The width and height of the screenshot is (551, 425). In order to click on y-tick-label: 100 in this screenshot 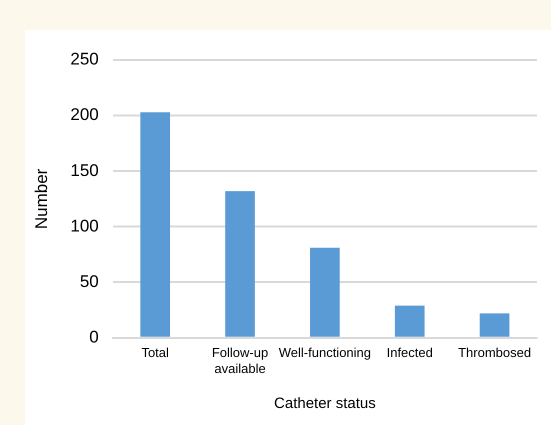, I will do `click(84, 226)`.